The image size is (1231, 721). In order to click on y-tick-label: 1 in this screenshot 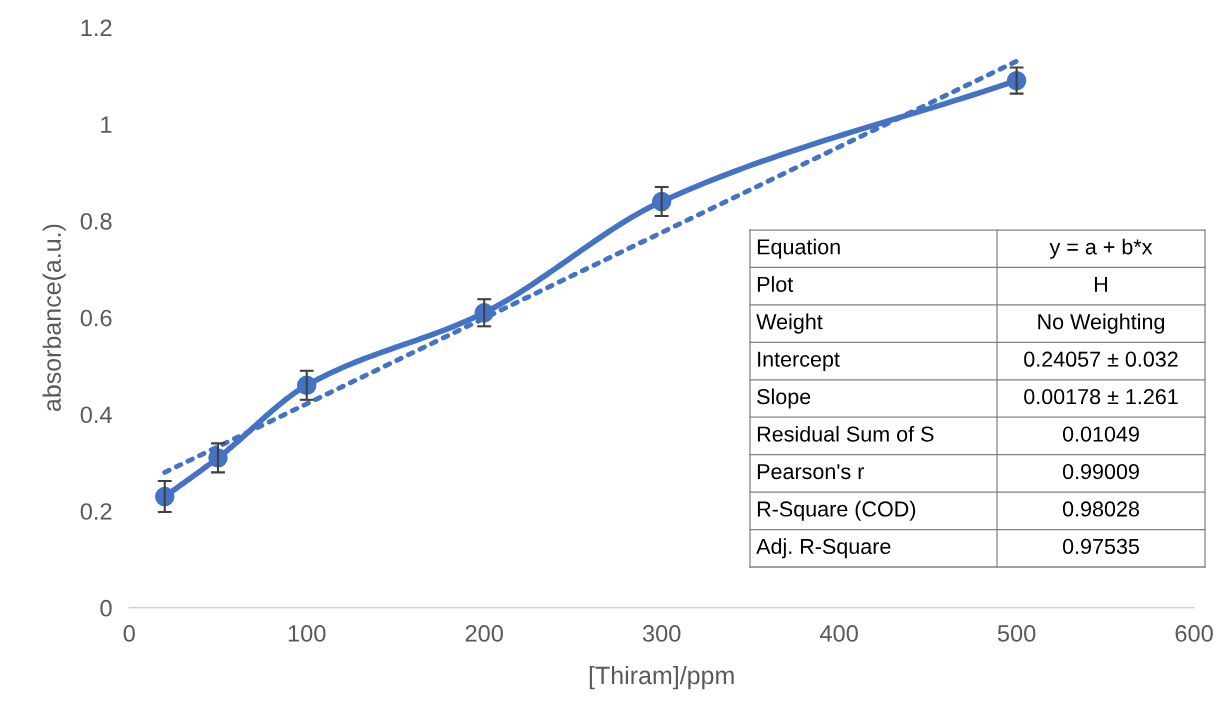, I will do `click(106, 124)`.